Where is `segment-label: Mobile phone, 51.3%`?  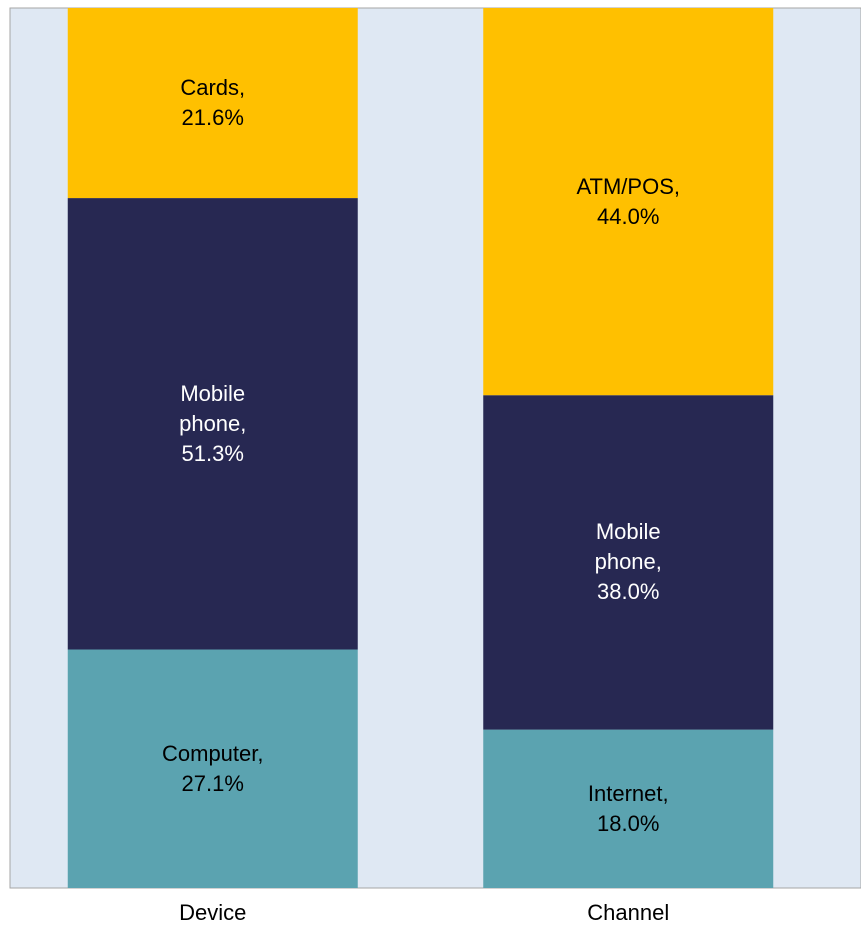 segment-label: Mobile phone, 51.3% is located at coordinates (213, 423).